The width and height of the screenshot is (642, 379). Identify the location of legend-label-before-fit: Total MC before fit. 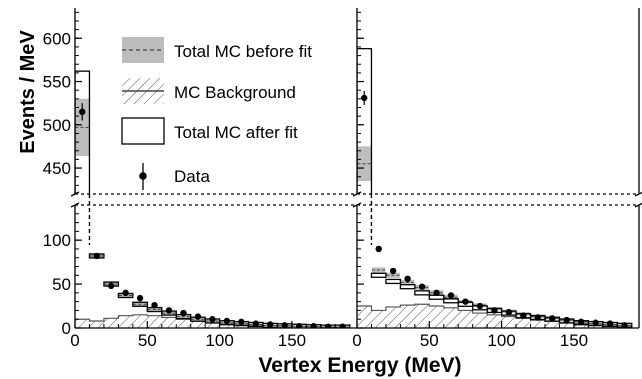
(243, 51).